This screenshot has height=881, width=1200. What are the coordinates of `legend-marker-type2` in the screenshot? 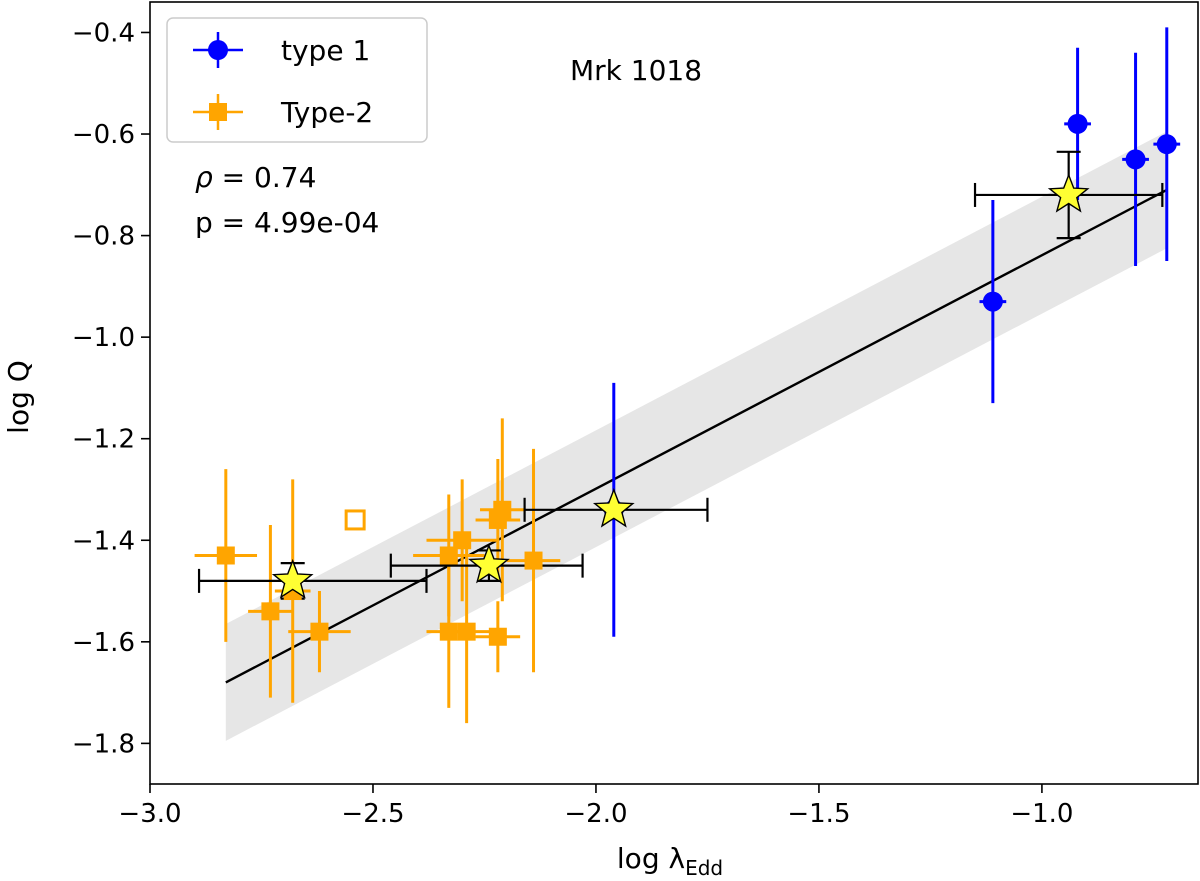 It's located at (218, 112).